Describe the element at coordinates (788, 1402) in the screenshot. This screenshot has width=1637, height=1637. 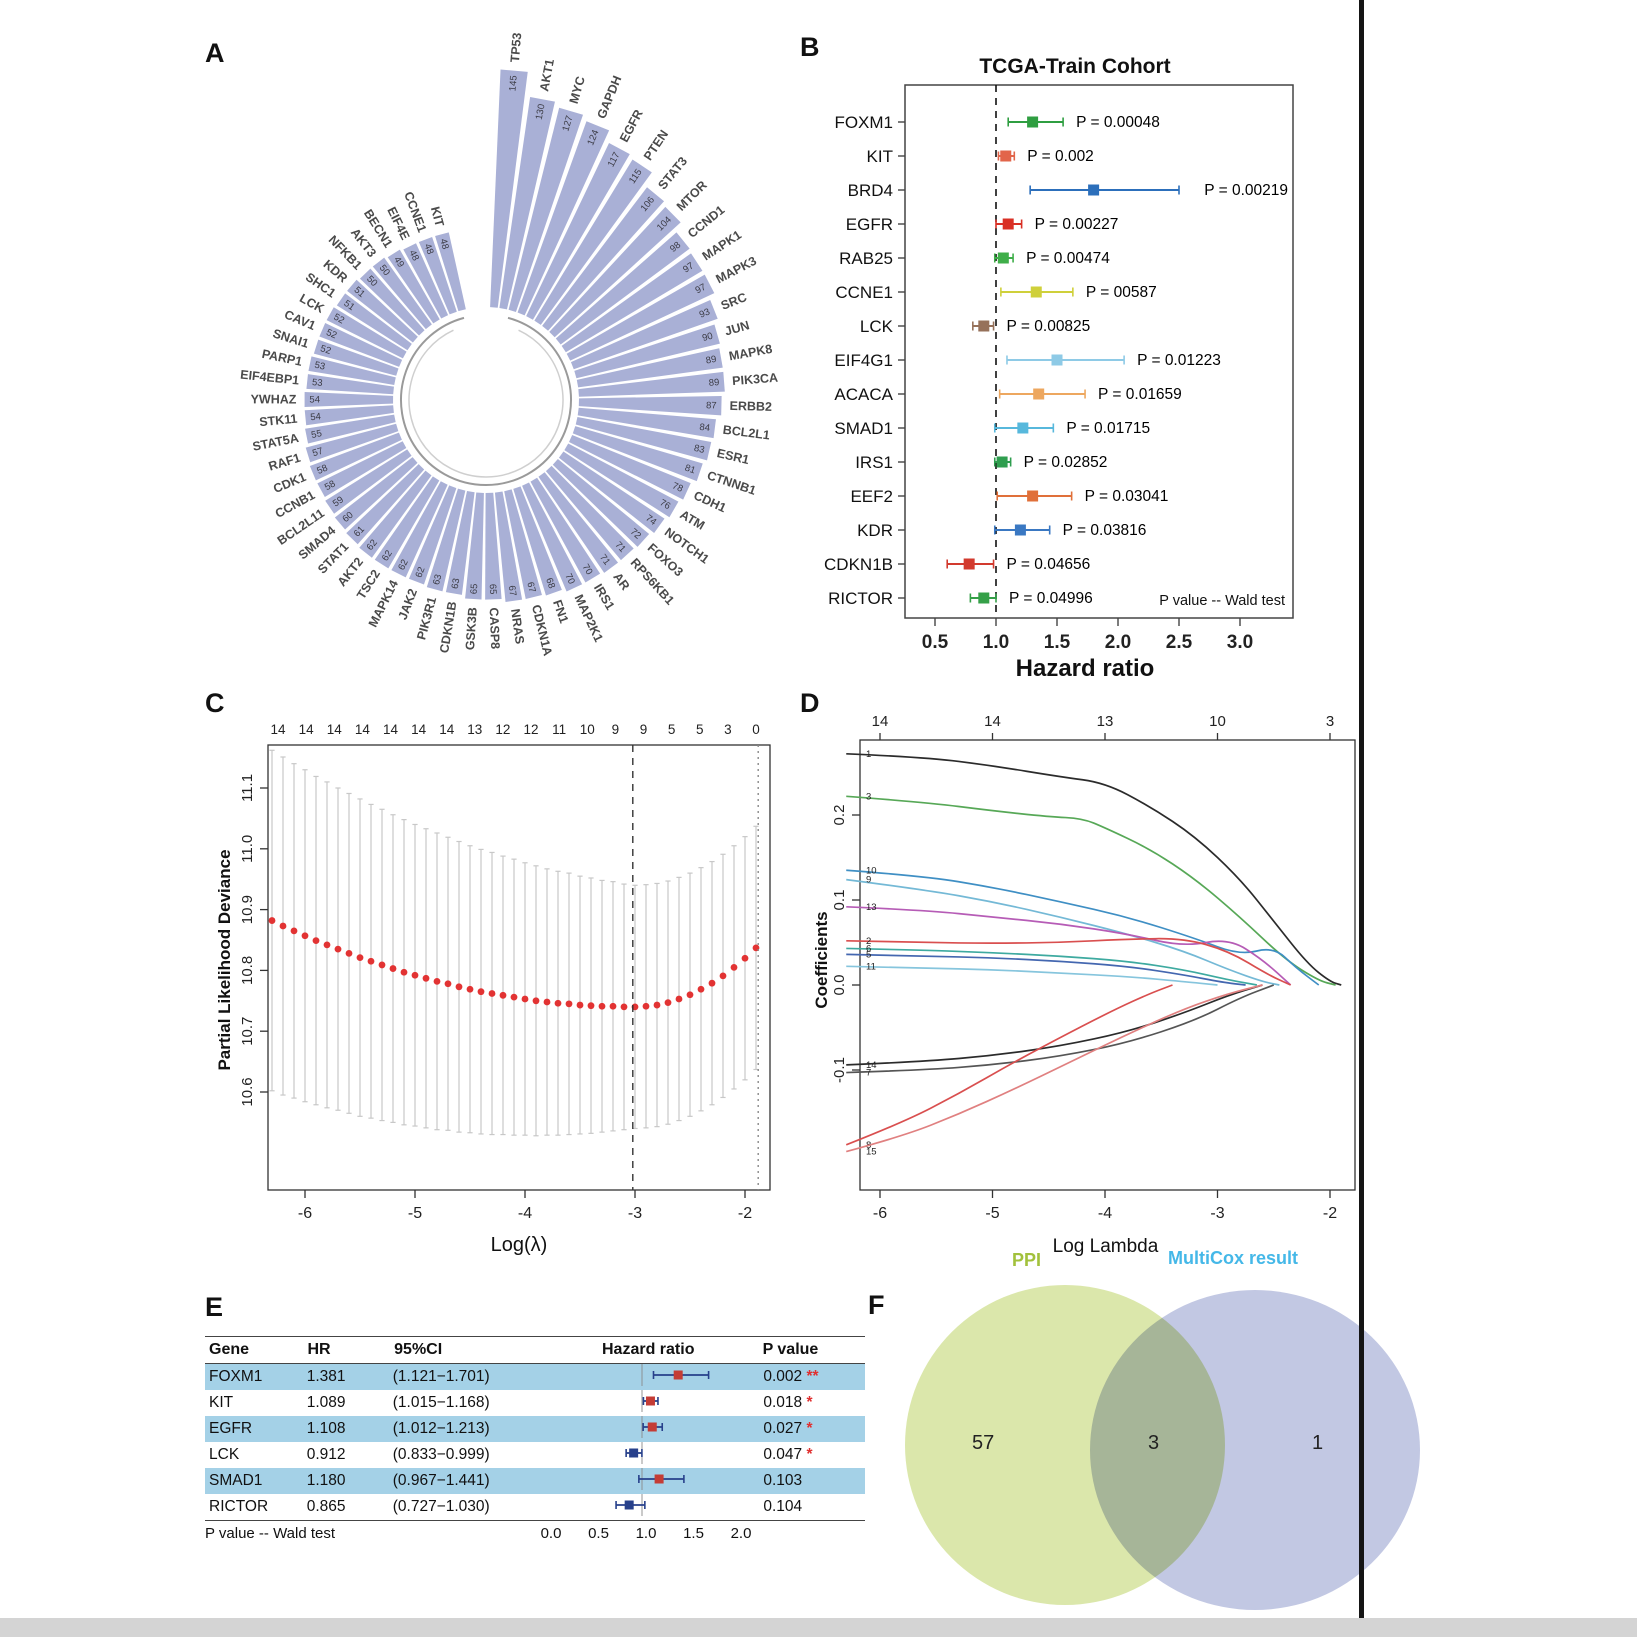
I see `table-p-cell: 0.018 *` at that location.